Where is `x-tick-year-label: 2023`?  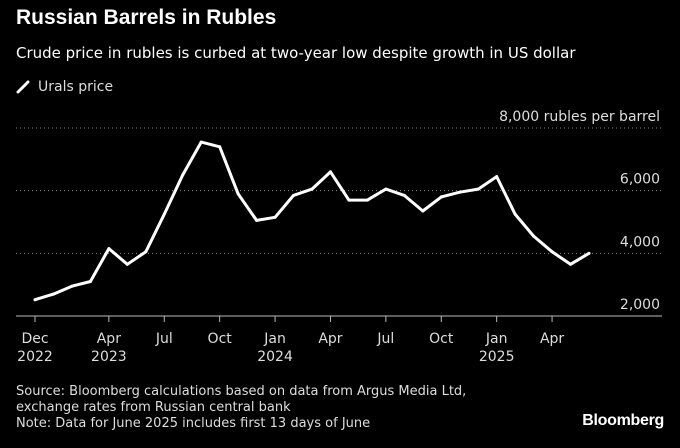 x-tick-year-label: 2023 is located at coordinates (109, 357).